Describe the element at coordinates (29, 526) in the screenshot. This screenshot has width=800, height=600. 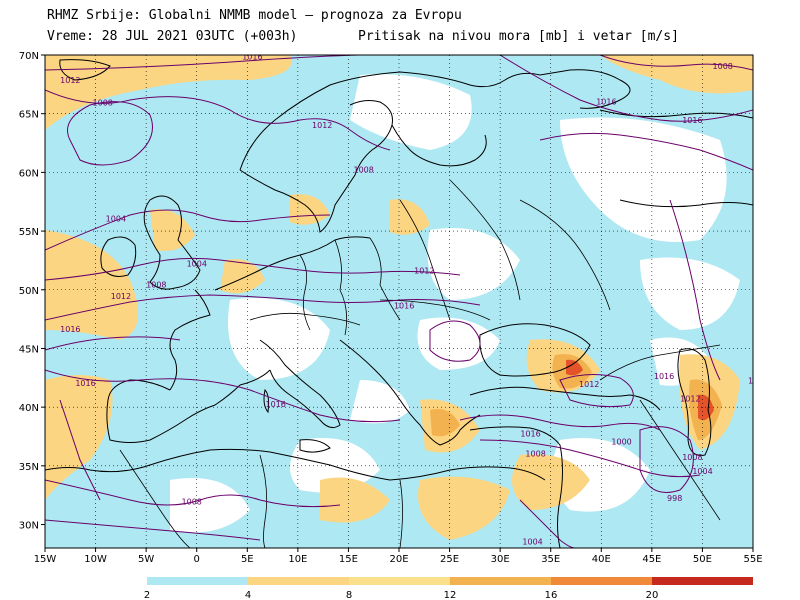
I see `latitude-label: 30N` at that location.